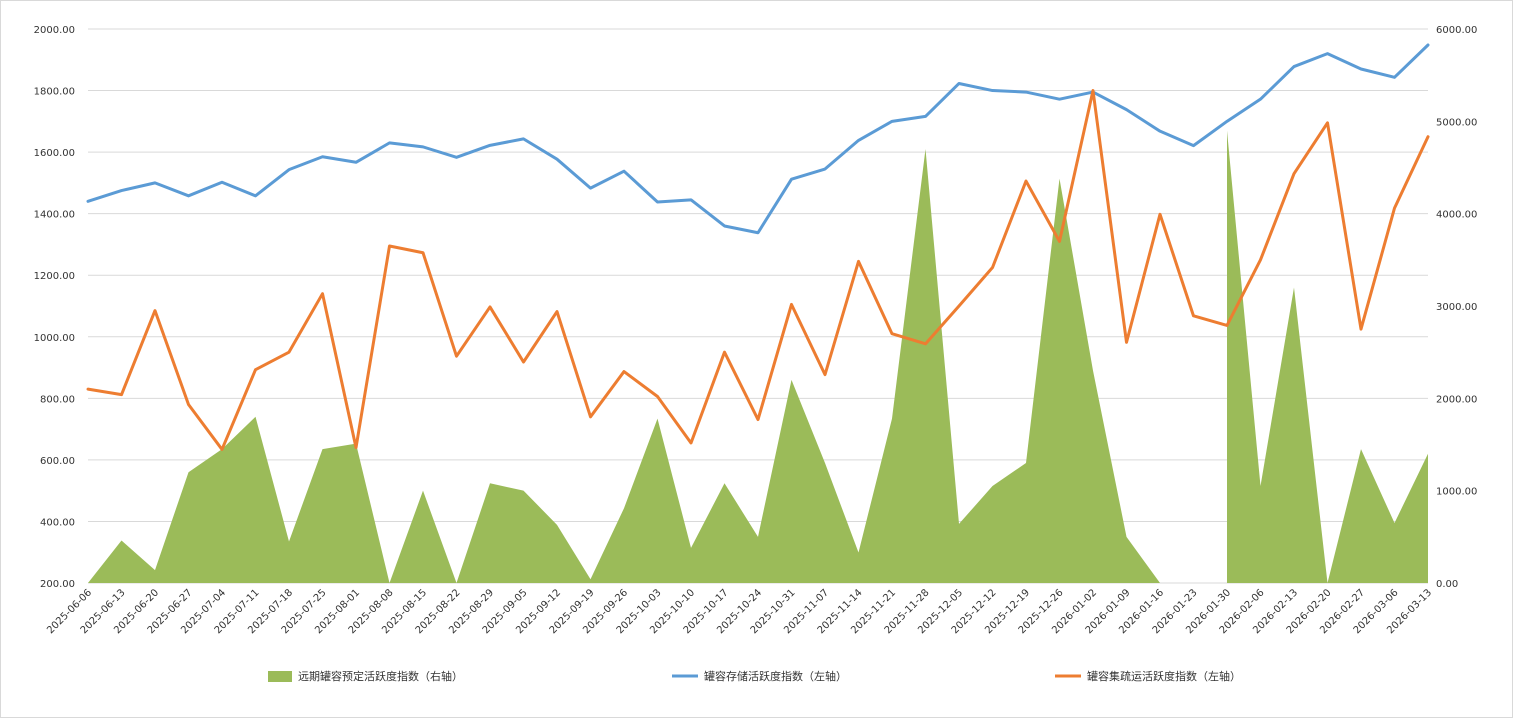 This screenshot has height=722, width=1513. I want to click on legend-label-area: 远期罐容预定活跃度指数（右轴）, so click(380, 676).